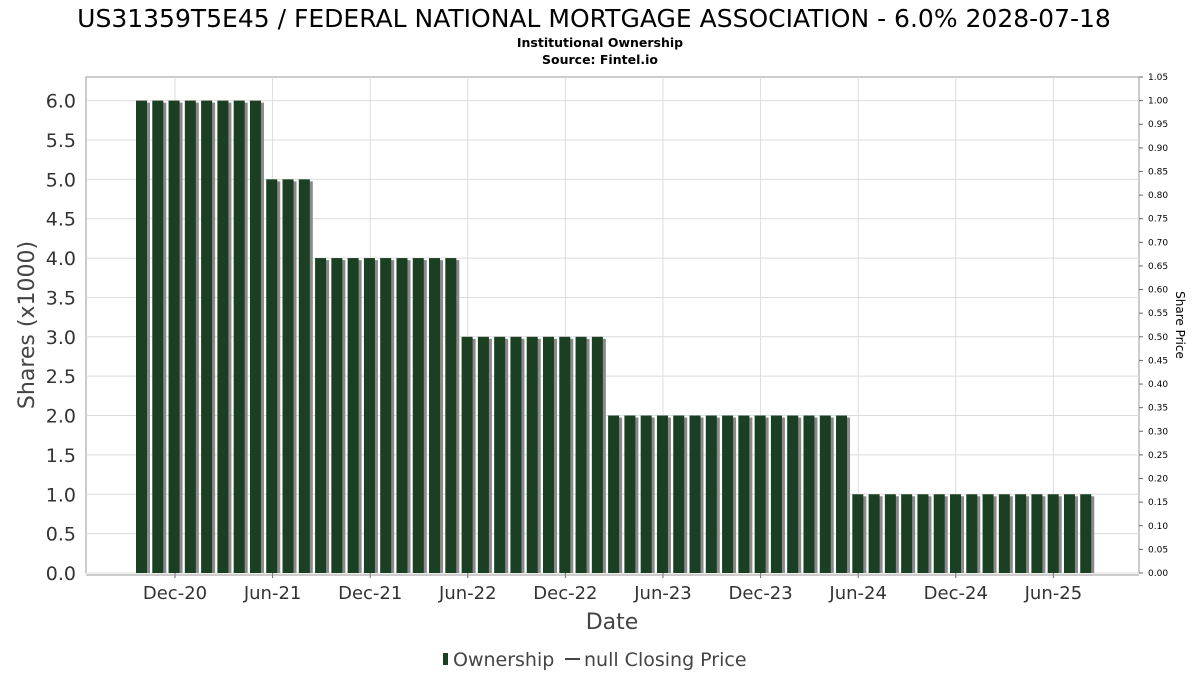 This screenshot has height=675, width=1200. I want to click on legend-ownership-swatch, so click(445, 659).